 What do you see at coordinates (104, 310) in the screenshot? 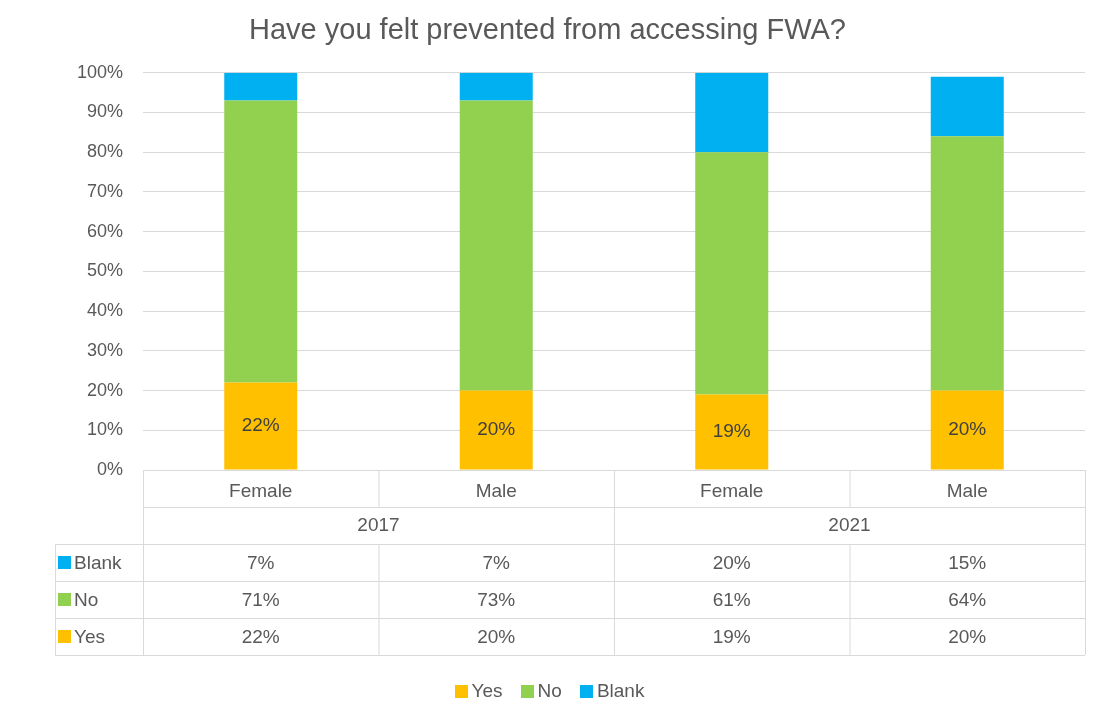
I see `y-tick-label: 40%` at bounding box center [104, 310].